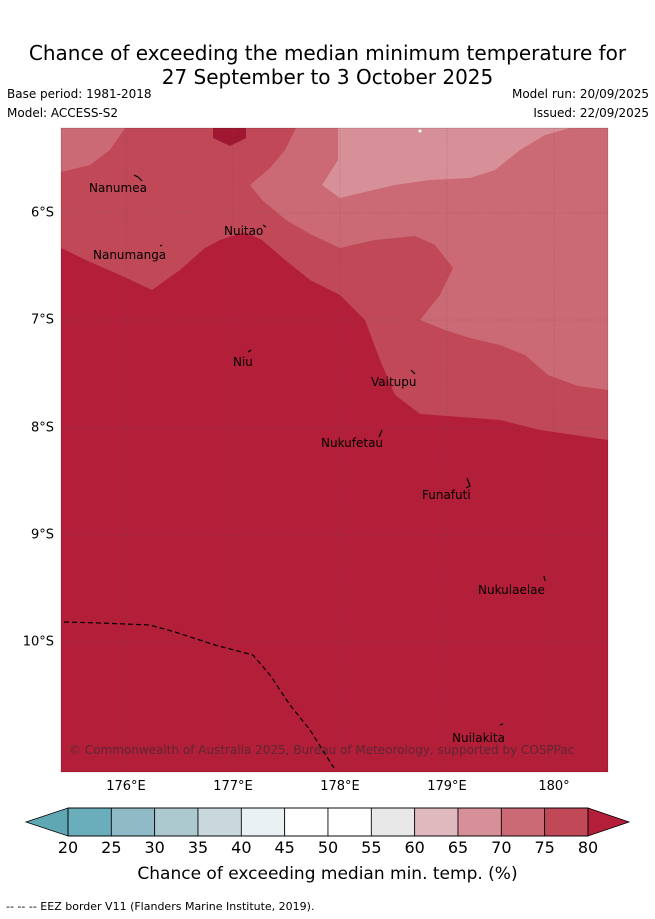  Describe the element at coordinates (544, 847) in the screenshot. I see `colorbar-tick-label: 75` at that location.